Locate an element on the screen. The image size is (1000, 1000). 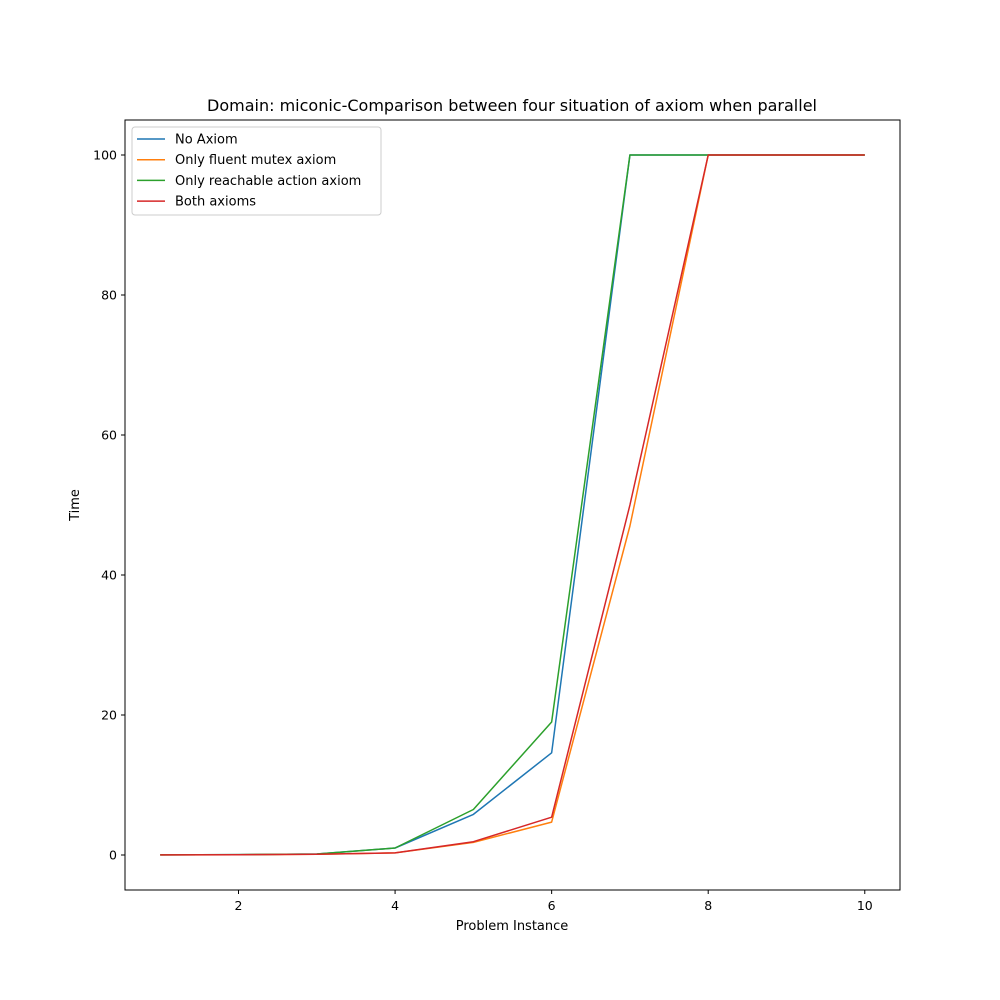
x-axis: 2 4 6 8 10 is located at coordinates (554, 901).